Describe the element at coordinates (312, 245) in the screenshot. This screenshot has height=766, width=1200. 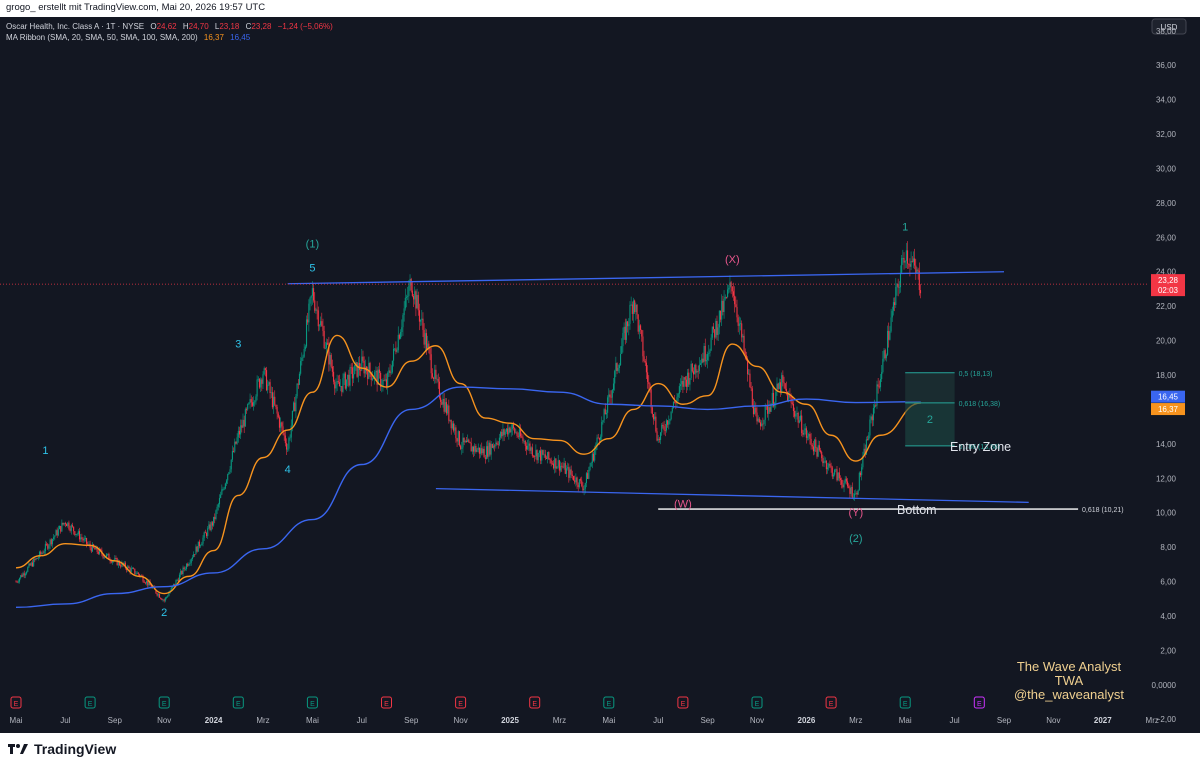
I see `wave-label: (1)` at that location.